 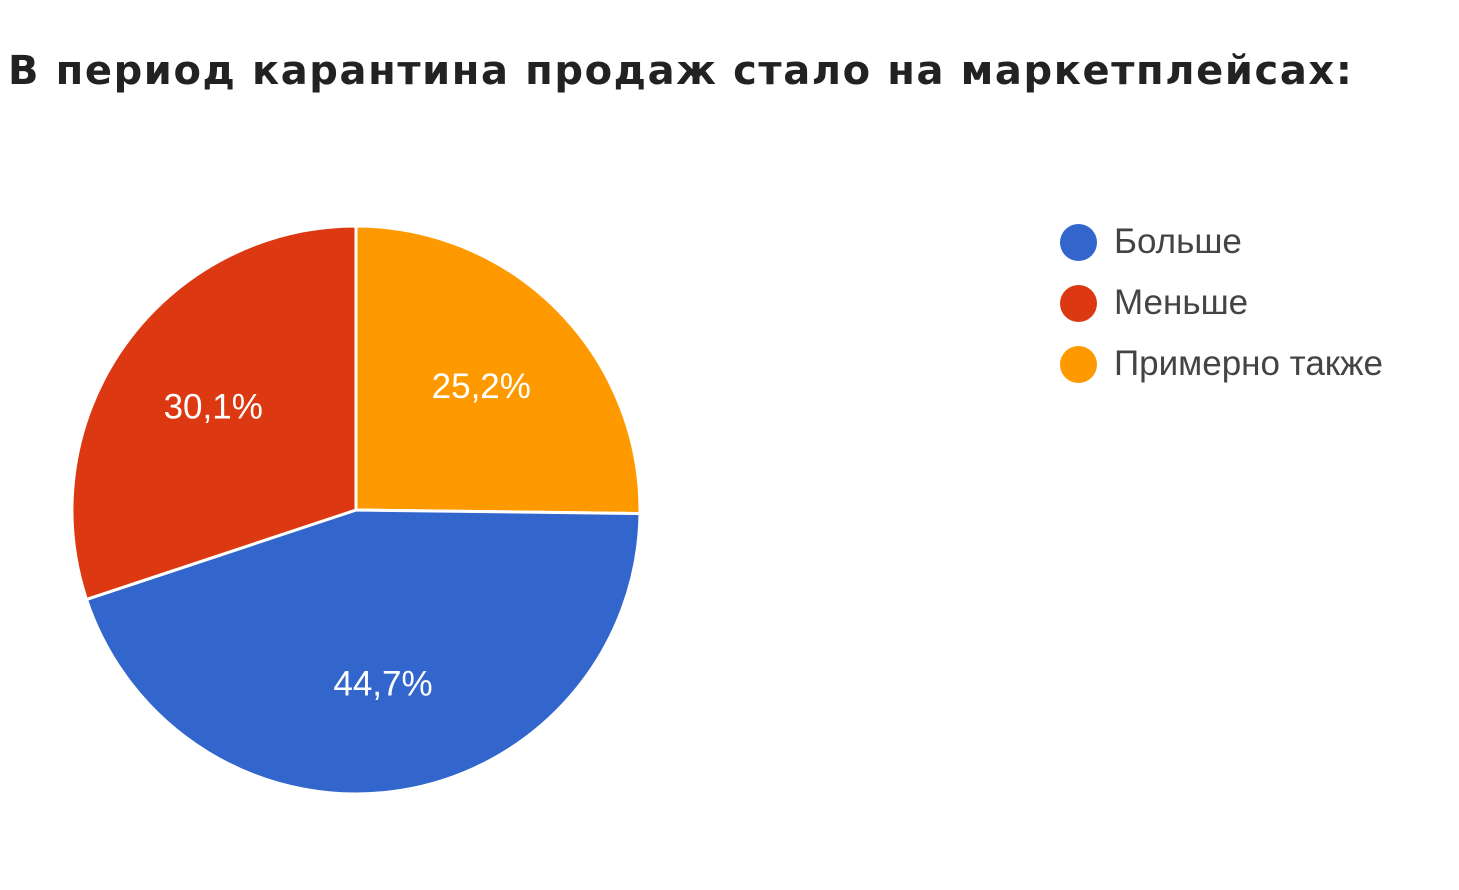 I want to click on chart-legend: Больше Меньше Примерно также, so click(x=1221, y=313).